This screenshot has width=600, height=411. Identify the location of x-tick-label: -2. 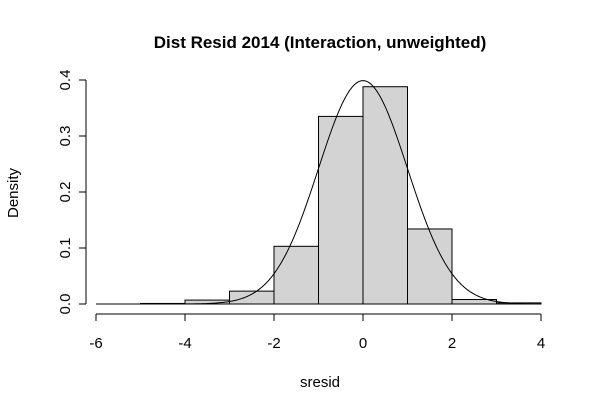
(273, 343).